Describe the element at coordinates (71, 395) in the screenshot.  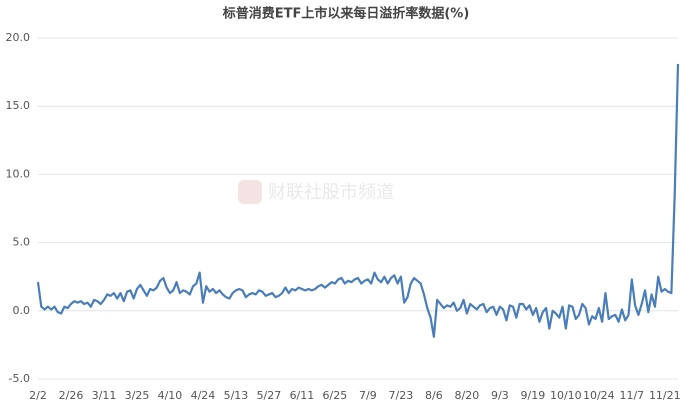
I see `x-tick-label: 2/26` at that location.